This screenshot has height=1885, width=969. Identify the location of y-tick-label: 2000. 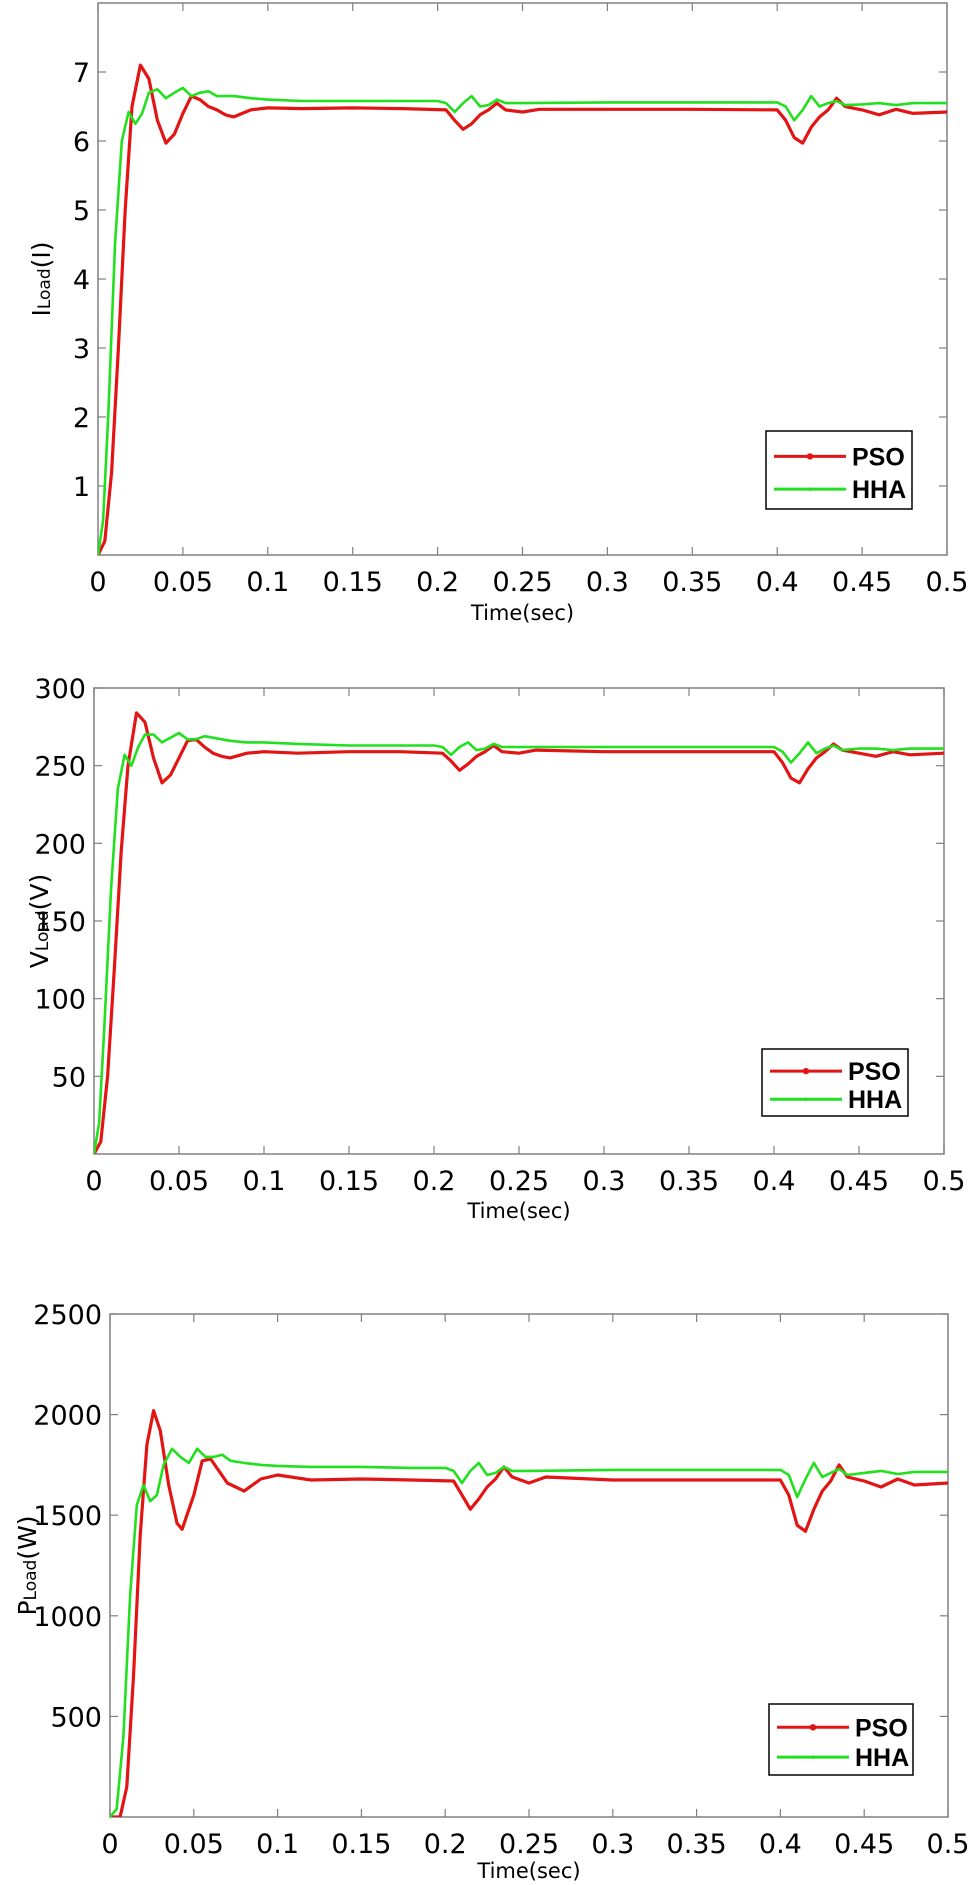
(67, 1416).